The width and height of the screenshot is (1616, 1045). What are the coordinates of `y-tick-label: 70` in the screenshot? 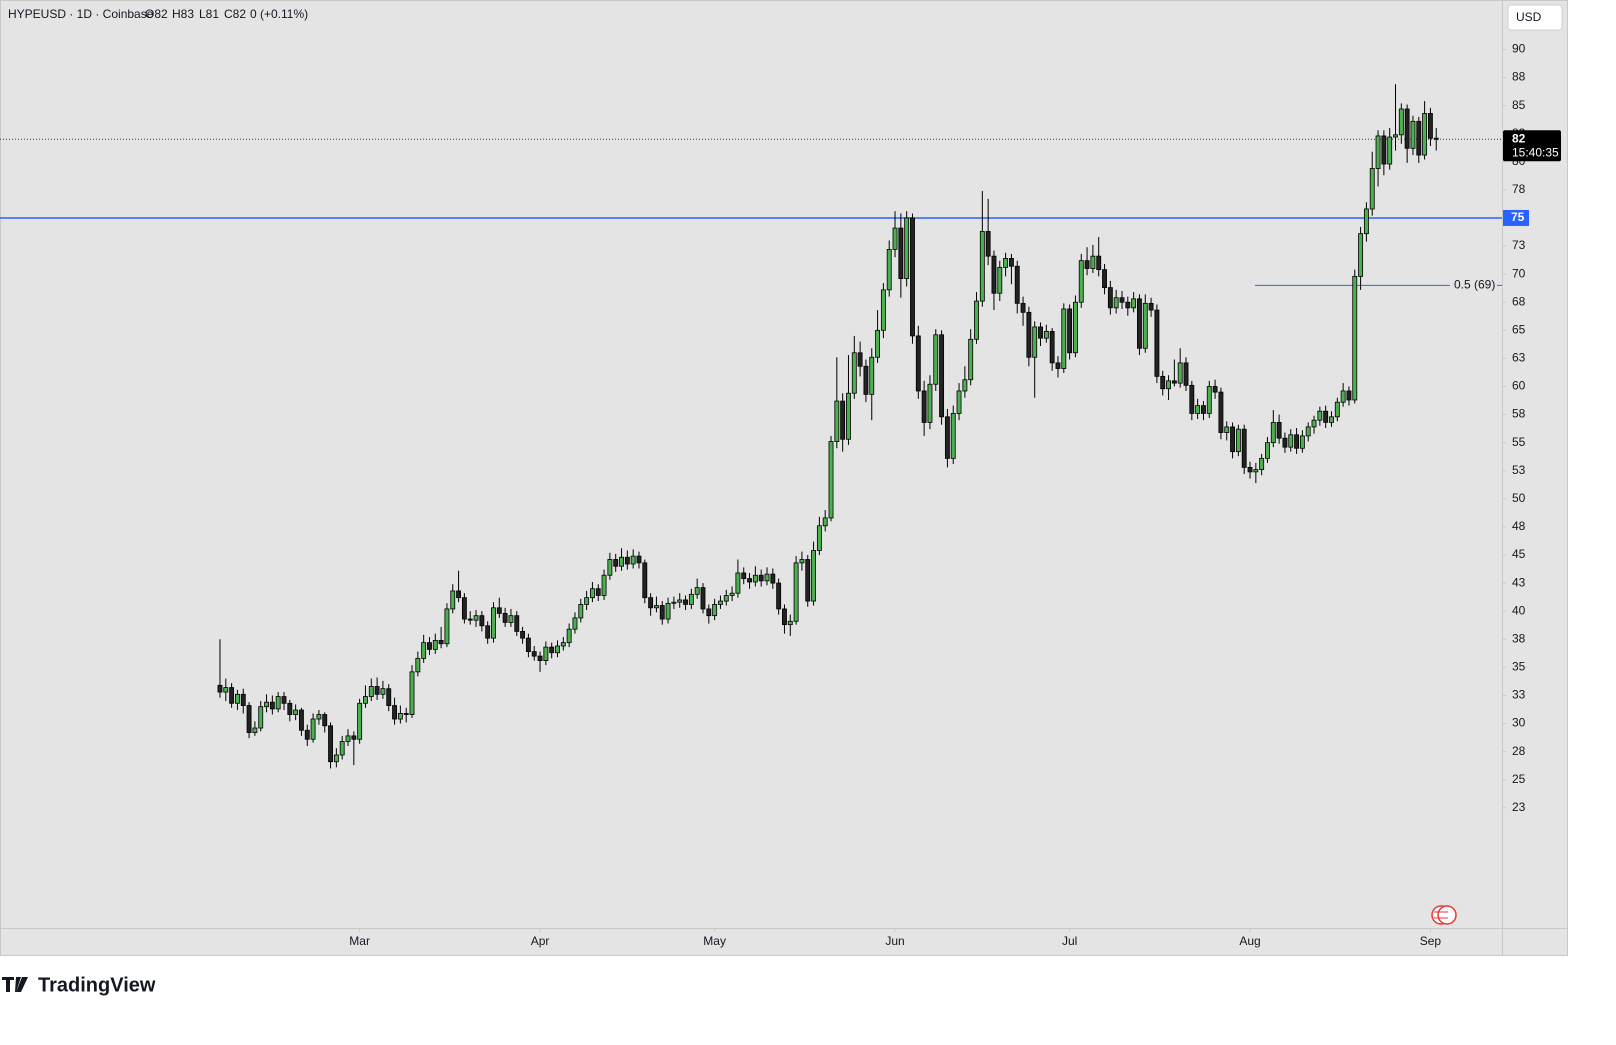 It's located at (1519, 273).